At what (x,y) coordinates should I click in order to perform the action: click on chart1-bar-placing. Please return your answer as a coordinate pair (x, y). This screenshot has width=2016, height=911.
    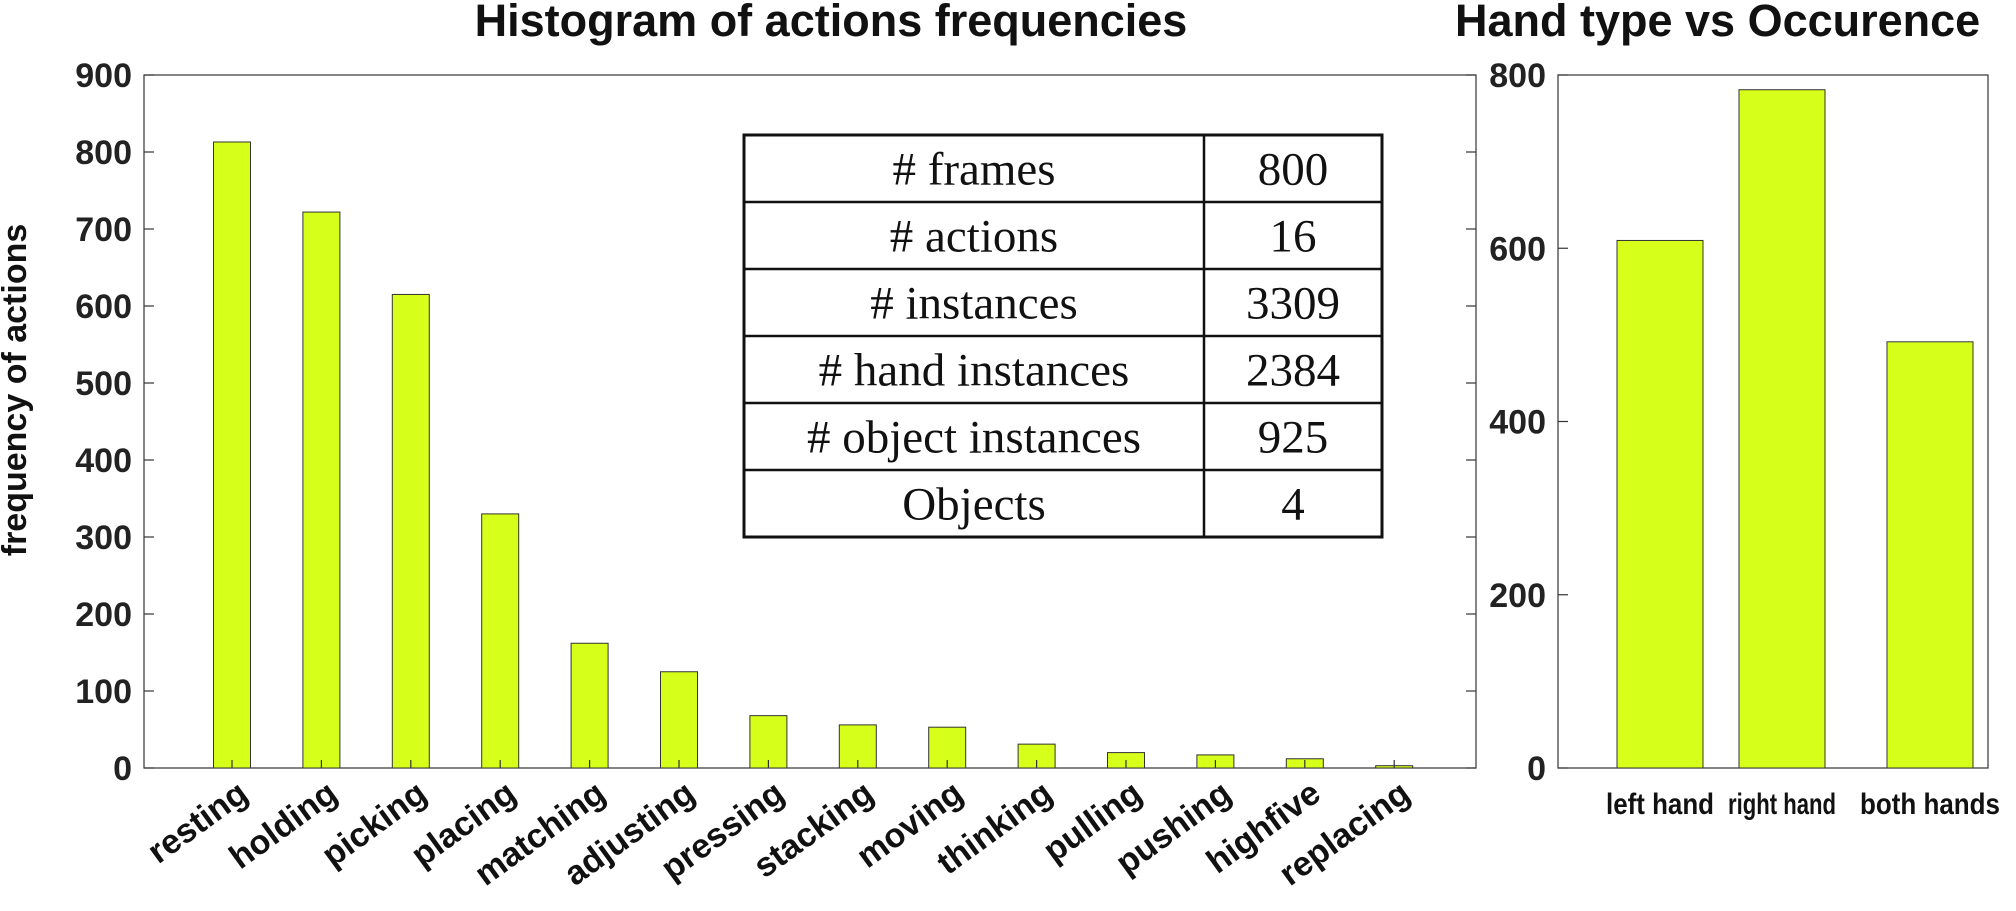
    Looking at the image, I should click on (500, 641).